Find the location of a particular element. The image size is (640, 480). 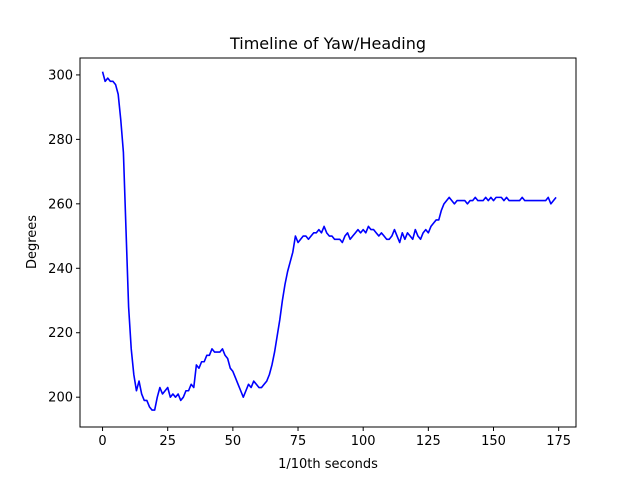

x-tick-label: 25 is located at coordinates (167, 441).